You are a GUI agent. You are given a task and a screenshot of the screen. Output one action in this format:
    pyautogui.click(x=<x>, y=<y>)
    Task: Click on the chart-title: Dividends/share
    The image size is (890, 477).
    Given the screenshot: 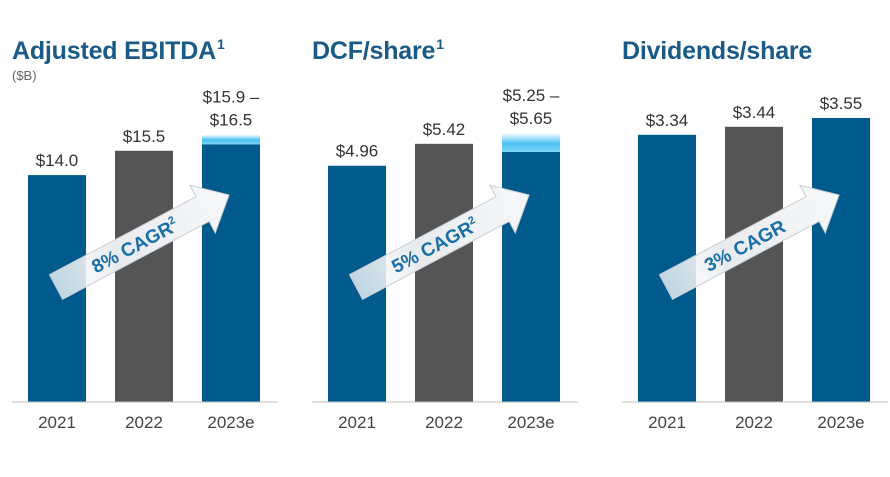 What is the action you would take?
    pyautogui.click(x=717, y=51)
    